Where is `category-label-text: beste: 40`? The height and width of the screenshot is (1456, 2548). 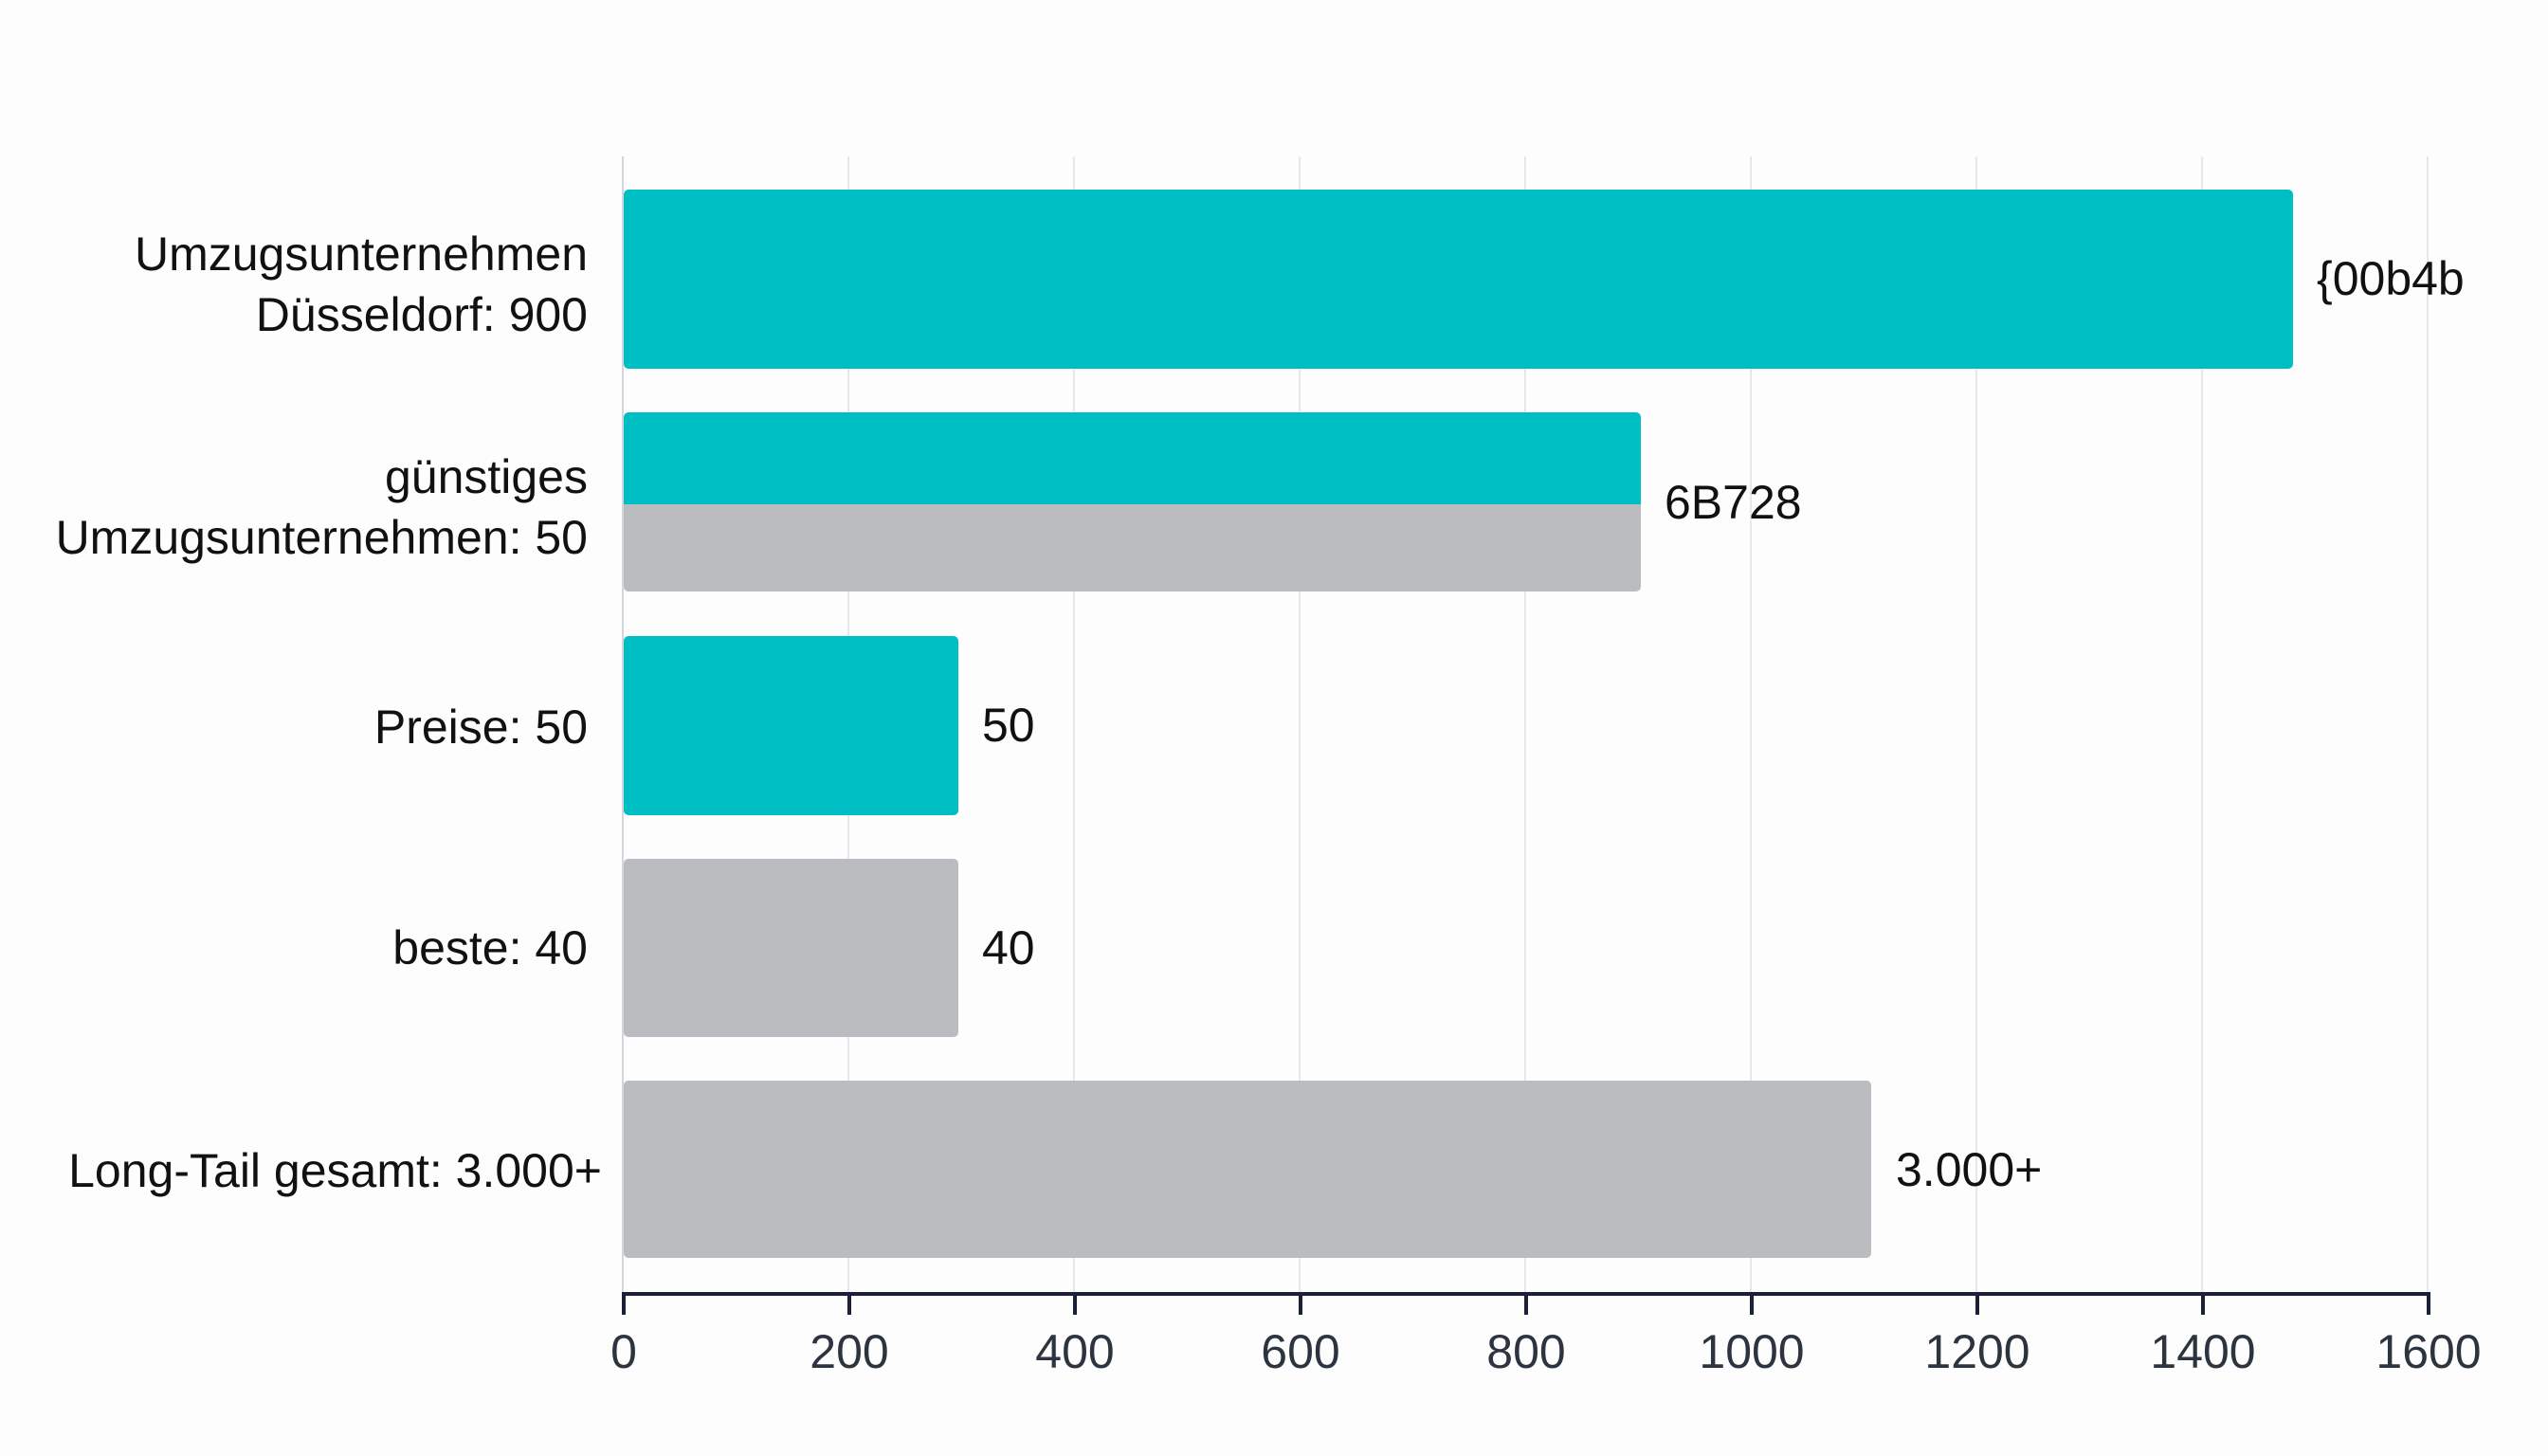
category-label-text: beste: 40 is located at coordinates (490, 947).